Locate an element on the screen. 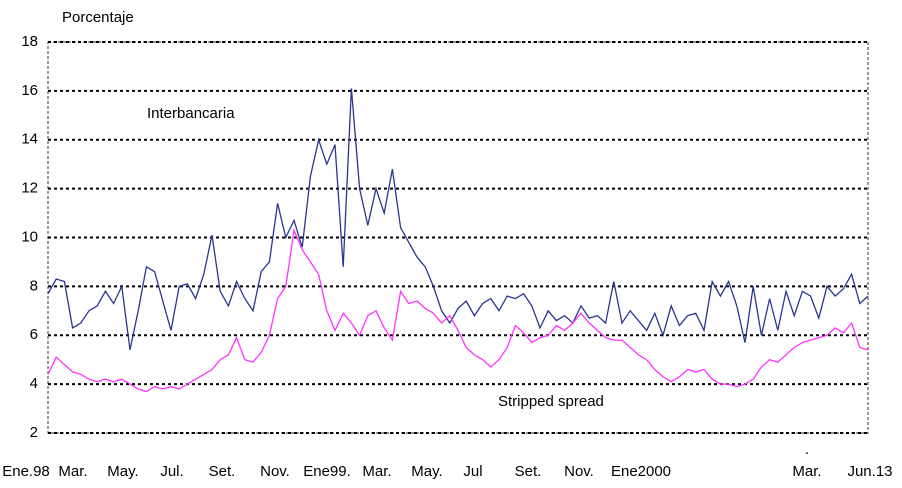 This screenshot has width=902, height=488. y-tick-label: 12 is located at coordinates (29, 188).